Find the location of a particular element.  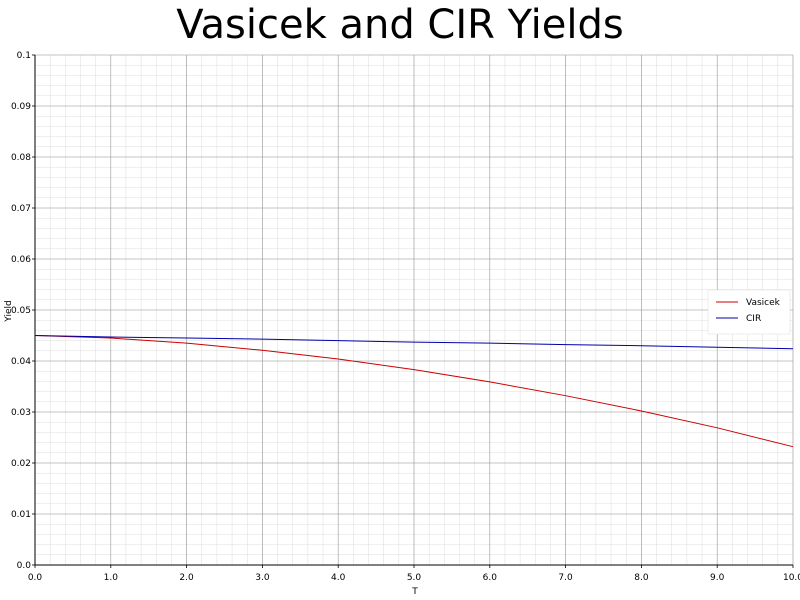

x-axis-label: T is located at coordinates (414, 592).